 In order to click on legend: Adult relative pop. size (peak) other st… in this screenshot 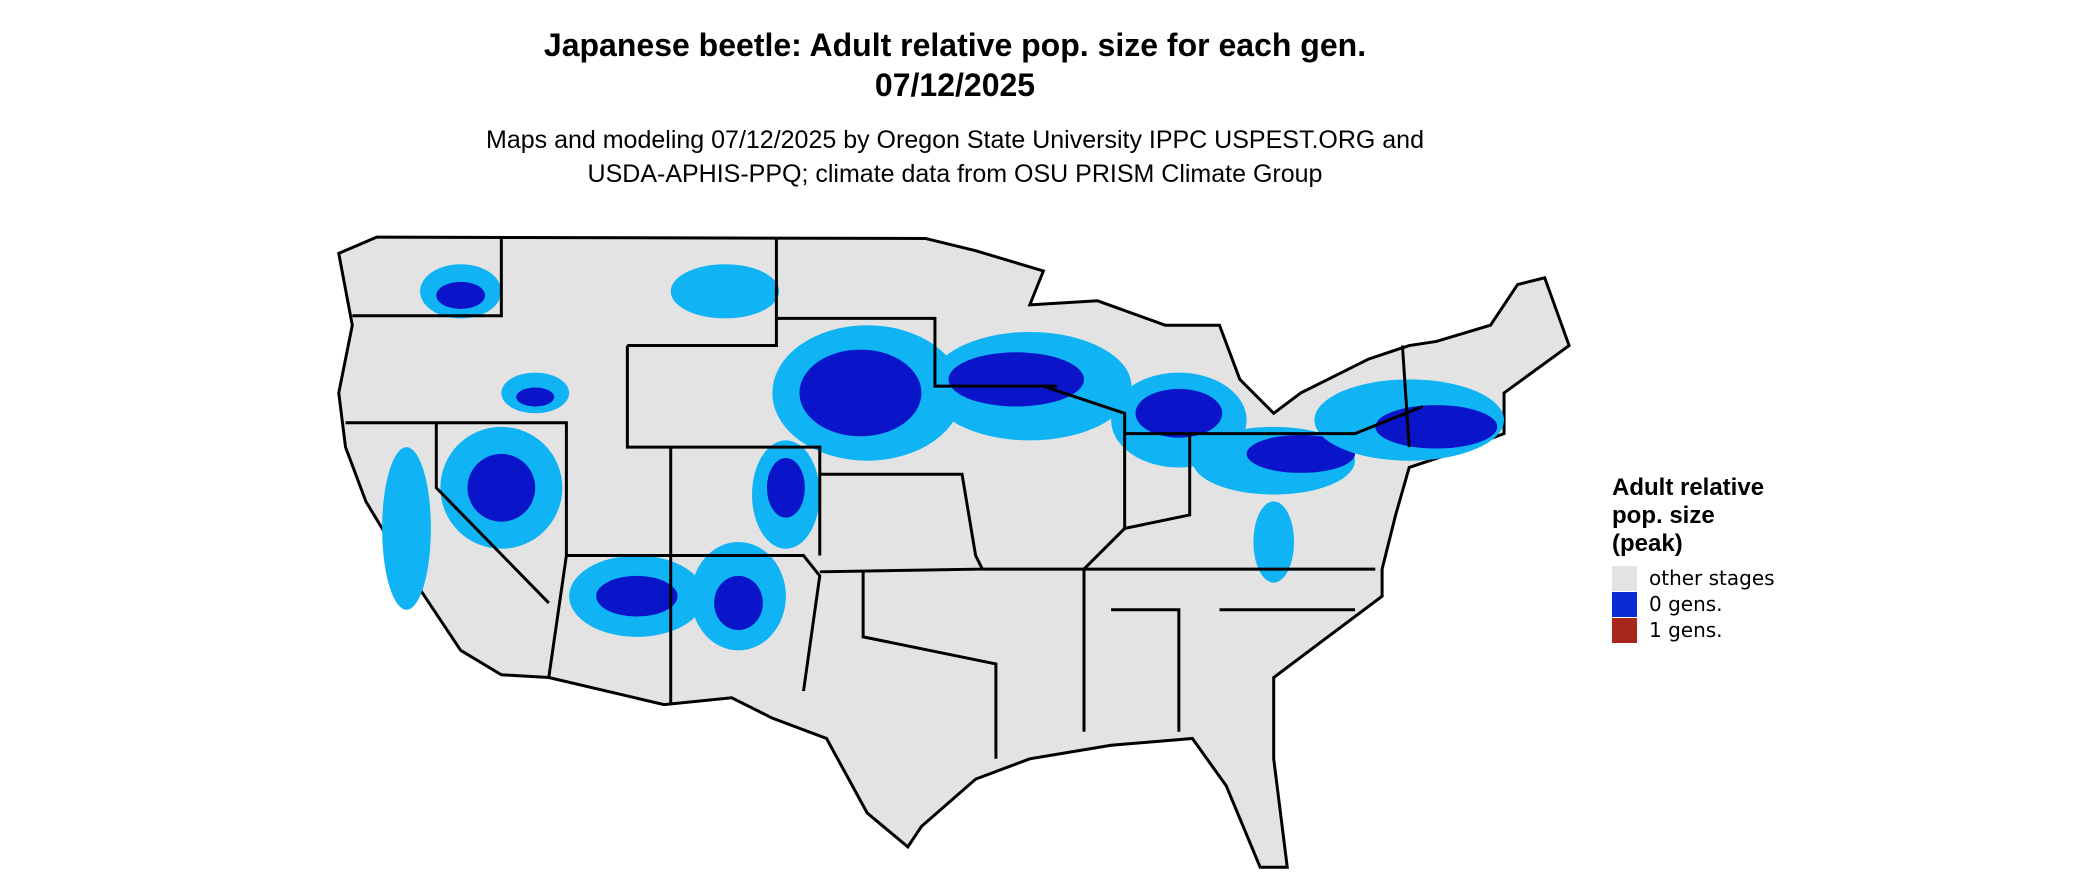, I will do `click(1693, 558)`.